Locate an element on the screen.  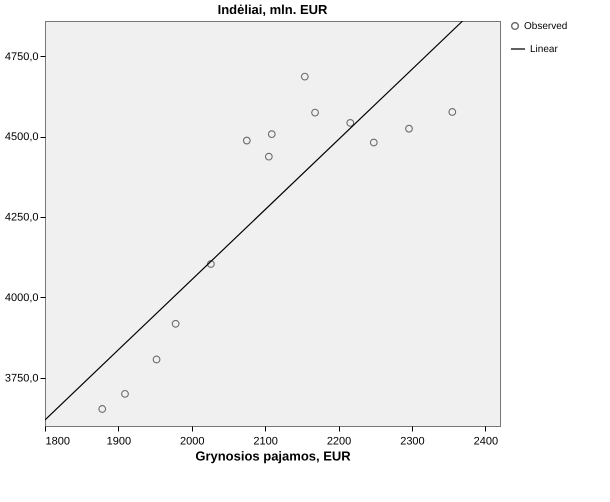
x-tick-label: 1800 is located at coordinates (58, 442).